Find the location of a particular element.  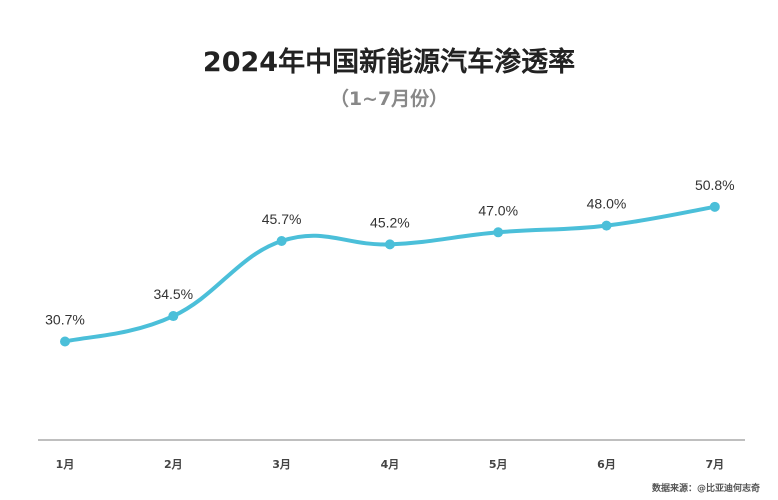

x-tick-label: 3月 is located at coordinates (281, 464).